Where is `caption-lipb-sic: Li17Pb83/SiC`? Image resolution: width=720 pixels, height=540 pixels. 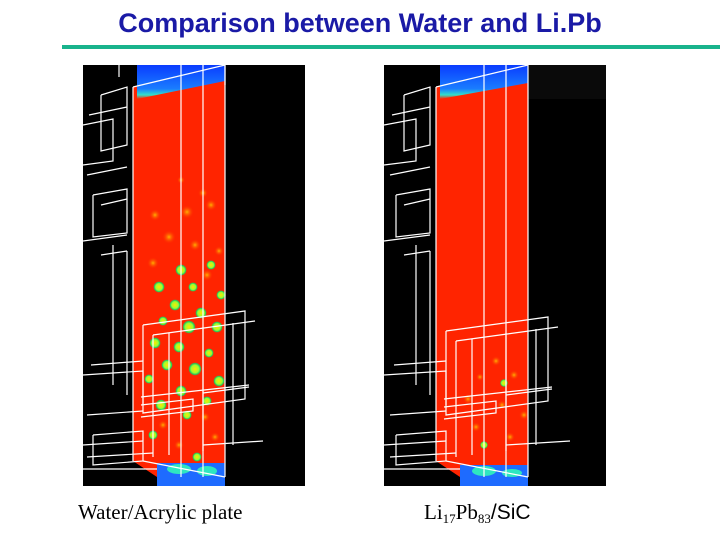 caption-lipb-sic: Li17Pb83/SiC is located at coordinates (477, 512).